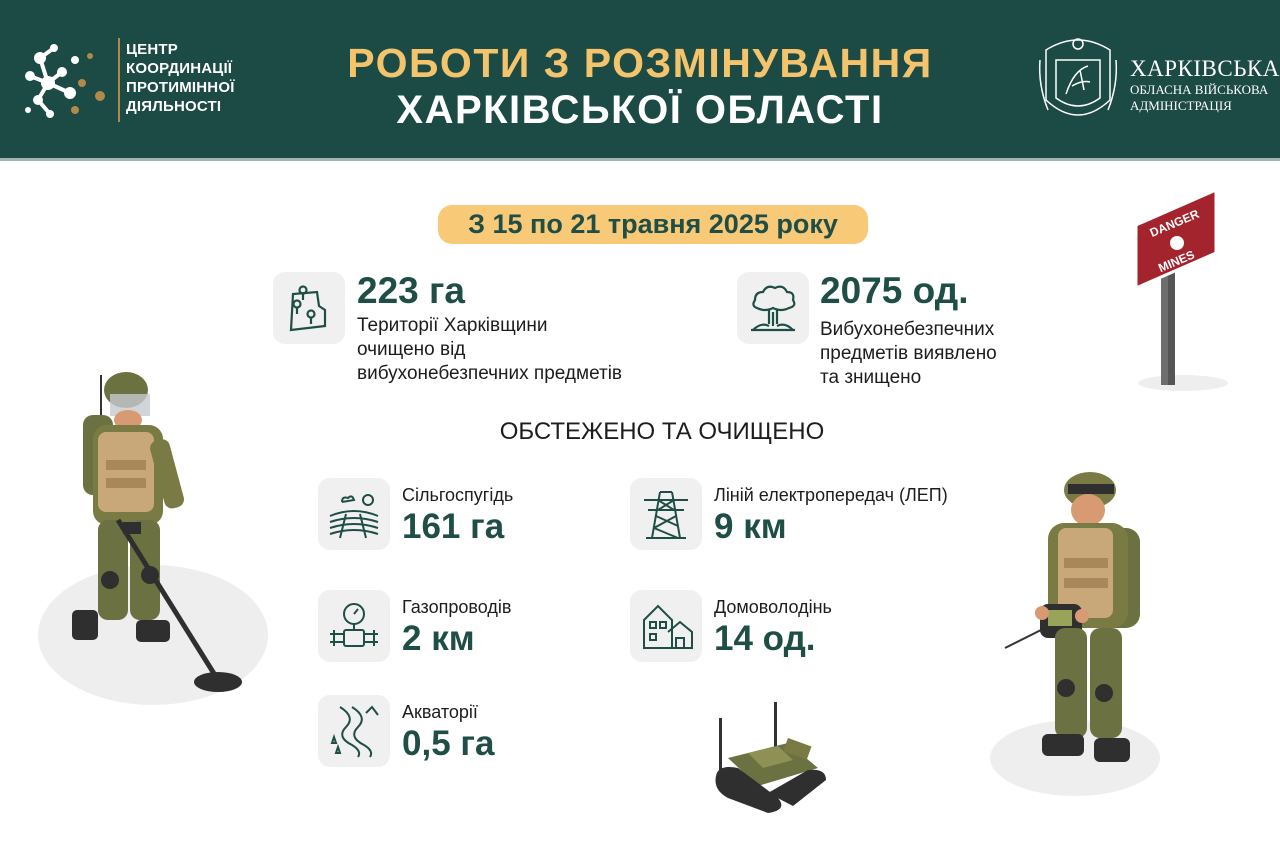 This screenshot has width=1280, height=853. I want to click on power-line-icon, so click(666, 515).